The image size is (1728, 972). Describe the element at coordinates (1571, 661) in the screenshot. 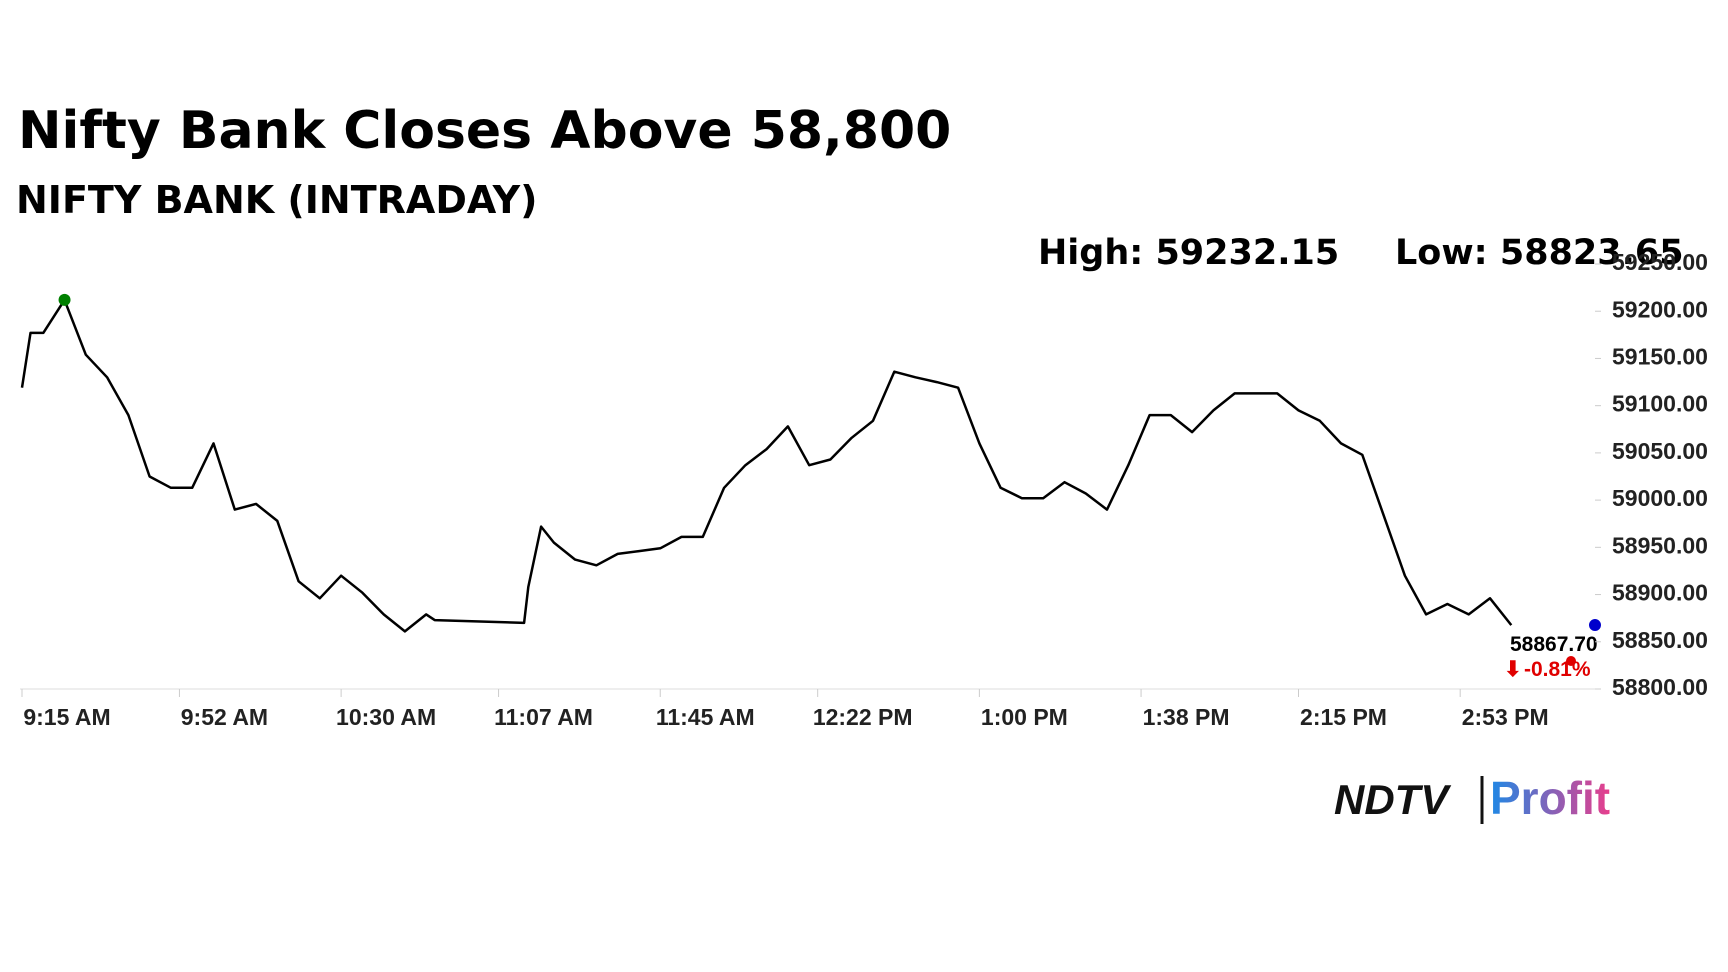

I see `change-marker` at that location.